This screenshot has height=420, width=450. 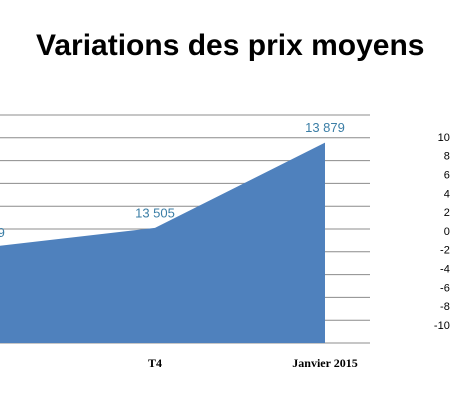 What do you see at coordinates (445, 270) in the screenshot?
I see `y-tick-label: -4,0` at bounding box center [445, 270].